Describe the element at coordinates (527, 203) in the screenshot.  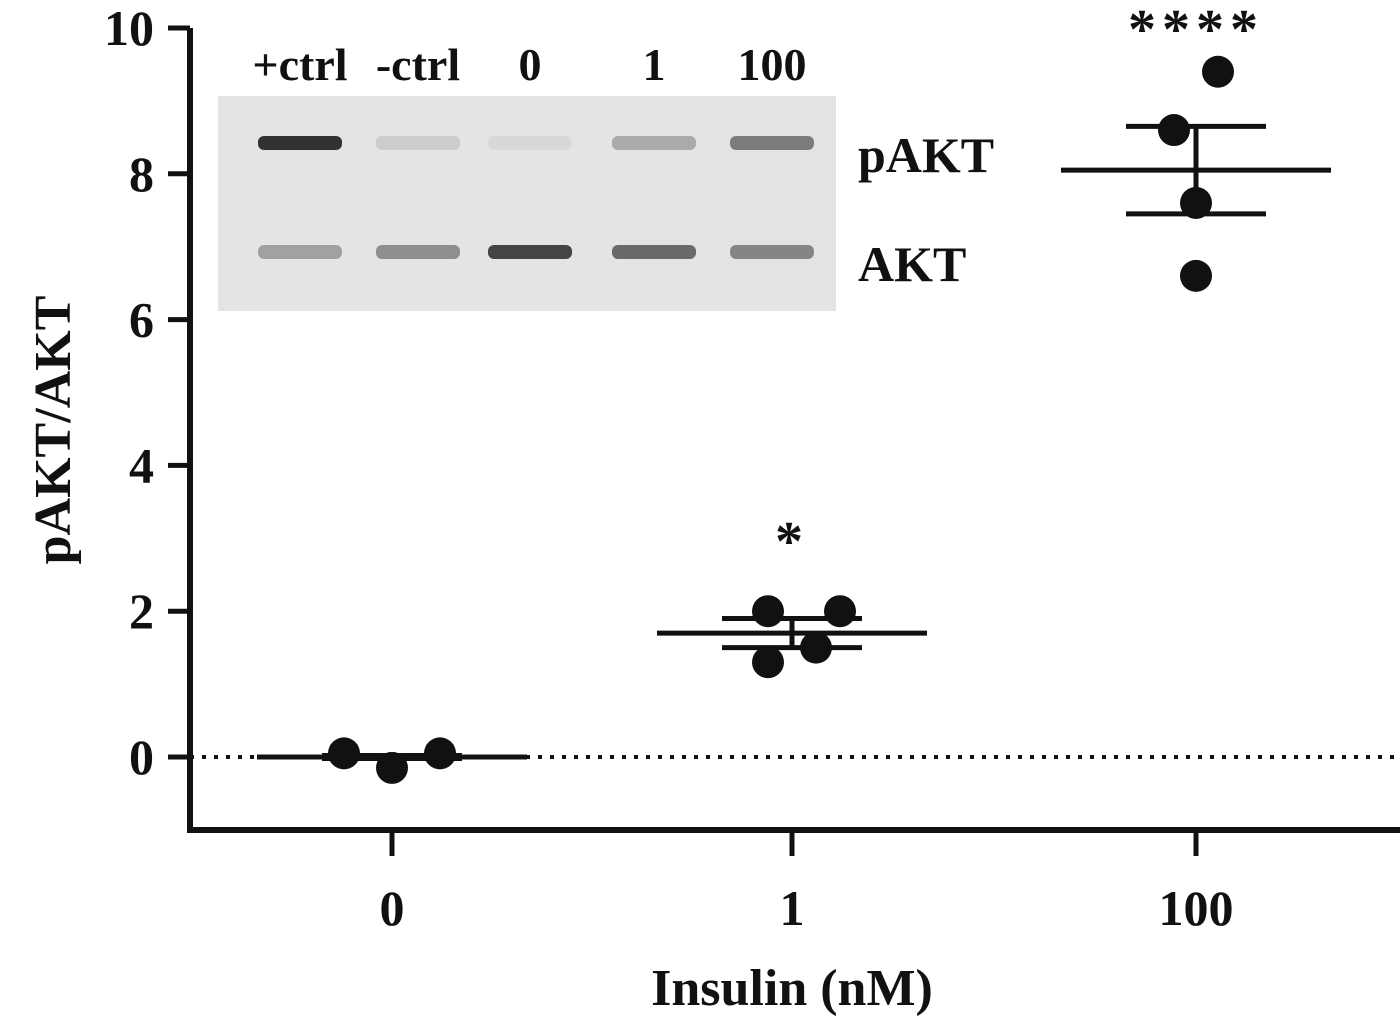
I see `blot-background` at that location.